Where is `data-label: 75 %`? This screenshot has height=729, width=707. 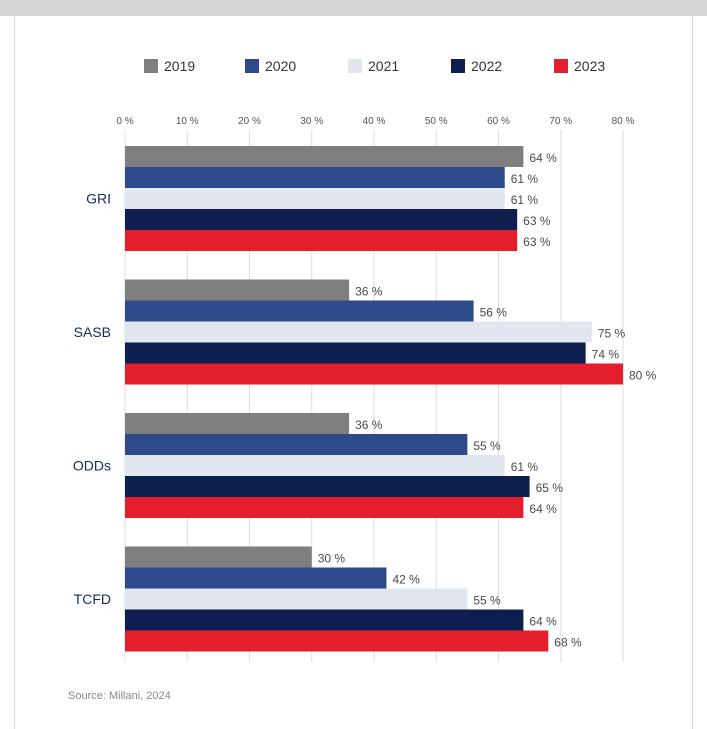 data-label: 75 % is located at coordinates (612, 334).